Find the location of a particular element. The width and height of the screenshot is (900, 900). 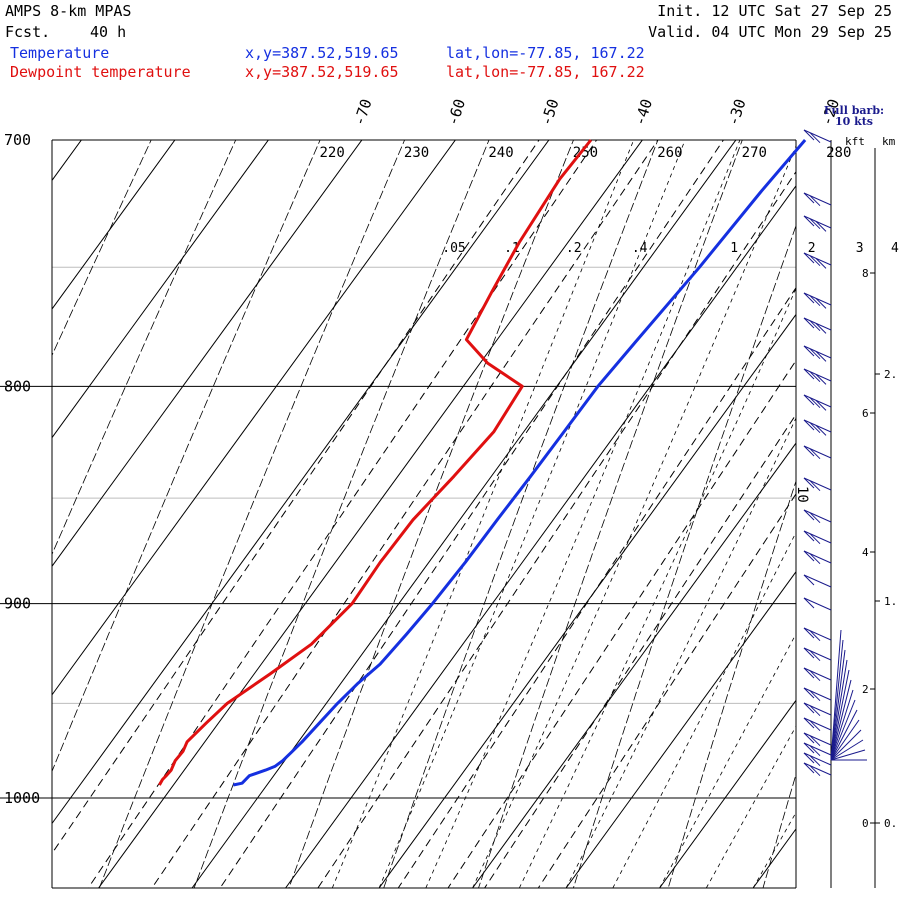

kft-tick-label: 2 is located at coordinates (865, 689).